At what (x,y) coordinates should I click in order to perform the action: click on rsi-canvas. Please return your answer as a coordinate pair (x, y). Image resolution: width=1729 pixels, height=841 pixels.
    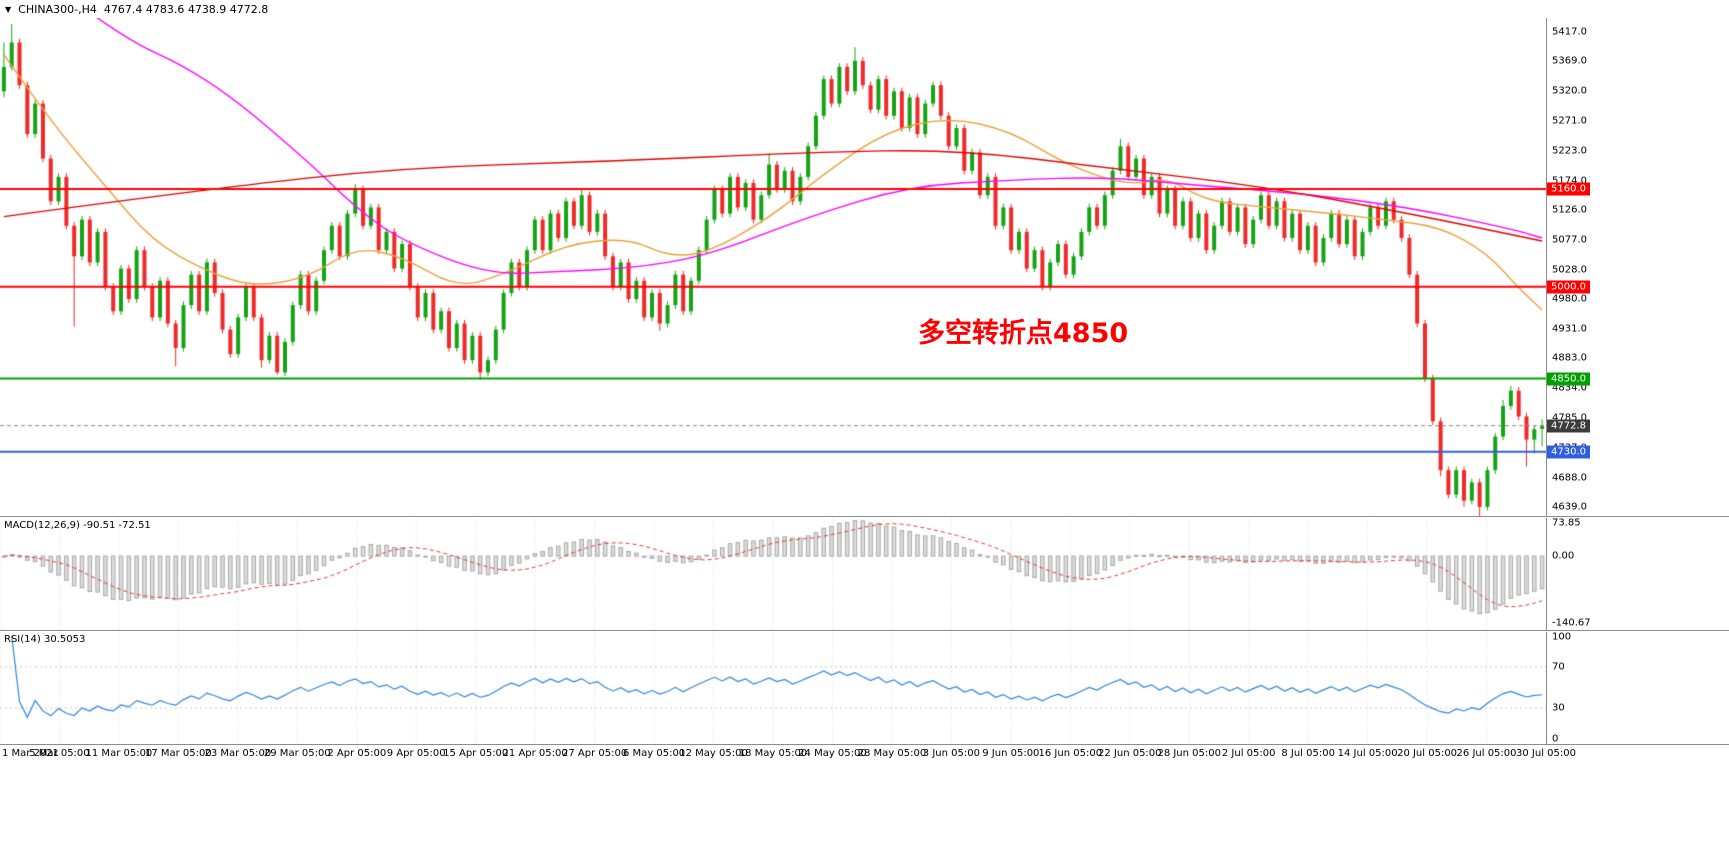
    Looking at the image, I should click on (773, 688).